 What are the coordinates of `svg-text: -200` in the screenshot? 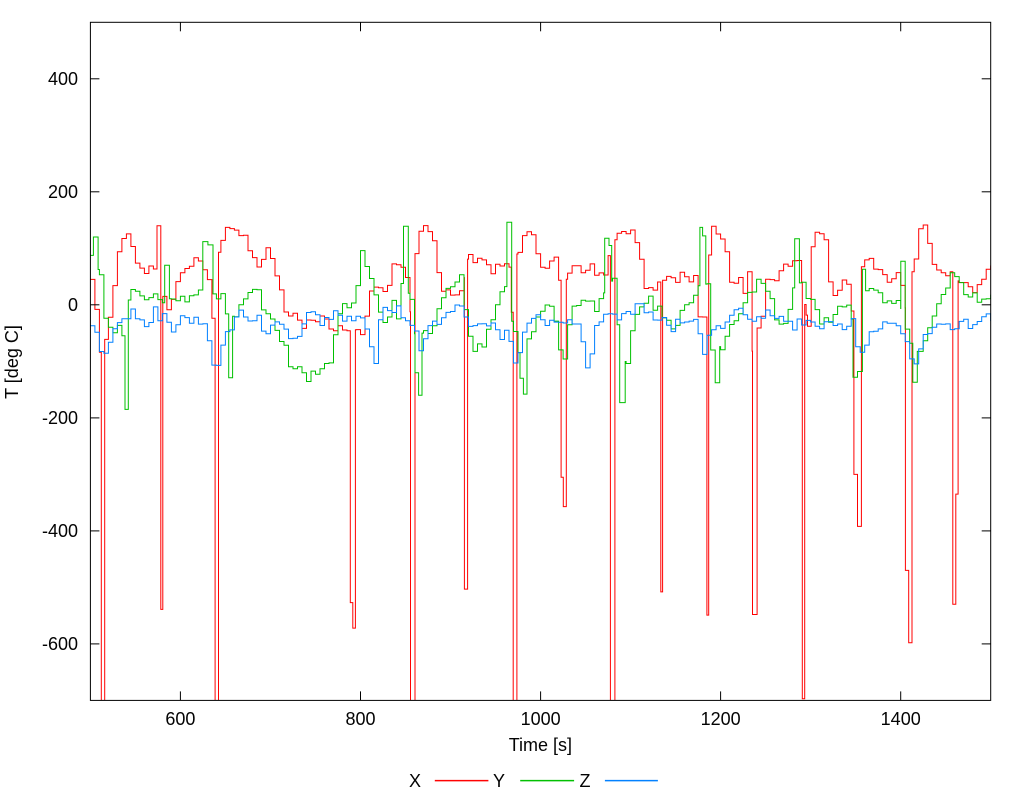 It's located at (60, 418).